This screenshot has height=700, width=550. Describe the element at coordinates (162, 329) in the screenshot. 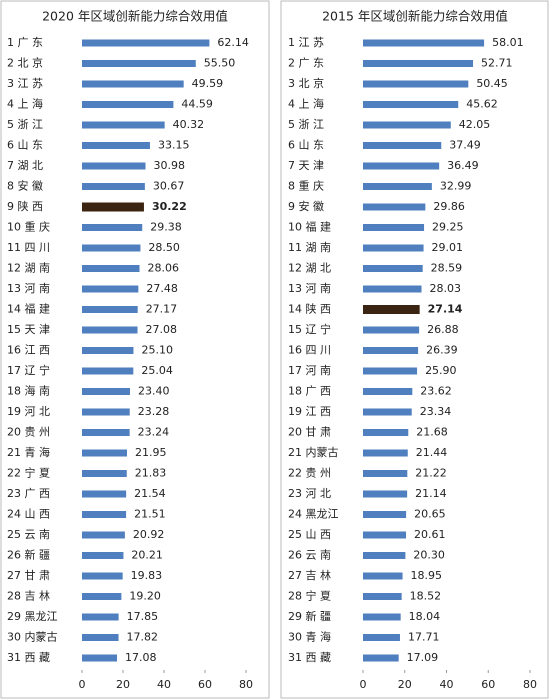

I see `value-label: 27.08` at that location.